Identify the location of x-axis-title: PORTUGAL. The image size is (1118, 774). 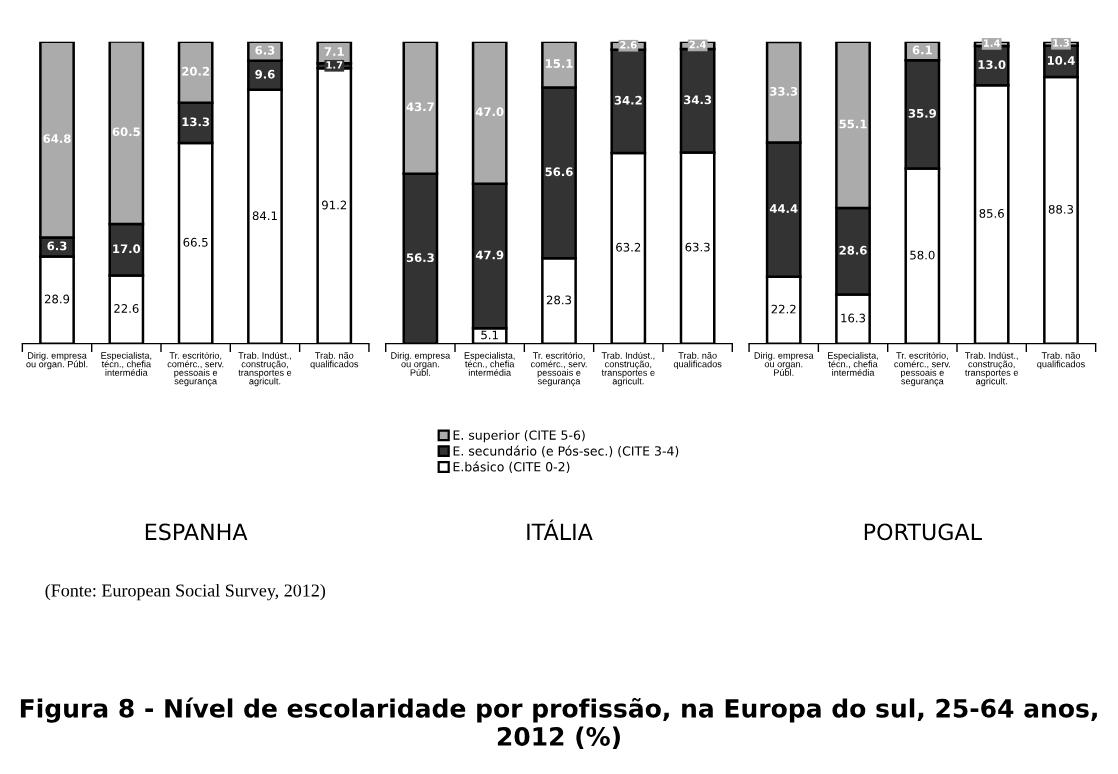
(923, 532).